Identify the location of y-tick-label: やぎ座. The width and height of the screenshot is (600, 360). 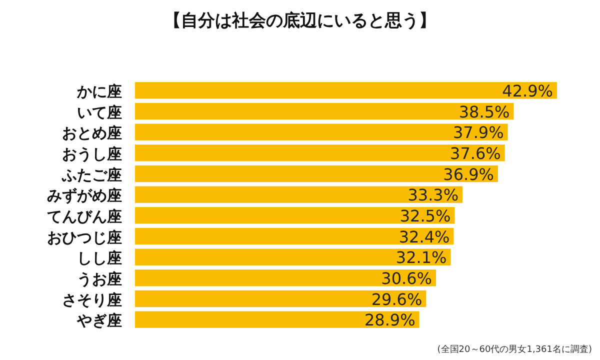
(99, 321).